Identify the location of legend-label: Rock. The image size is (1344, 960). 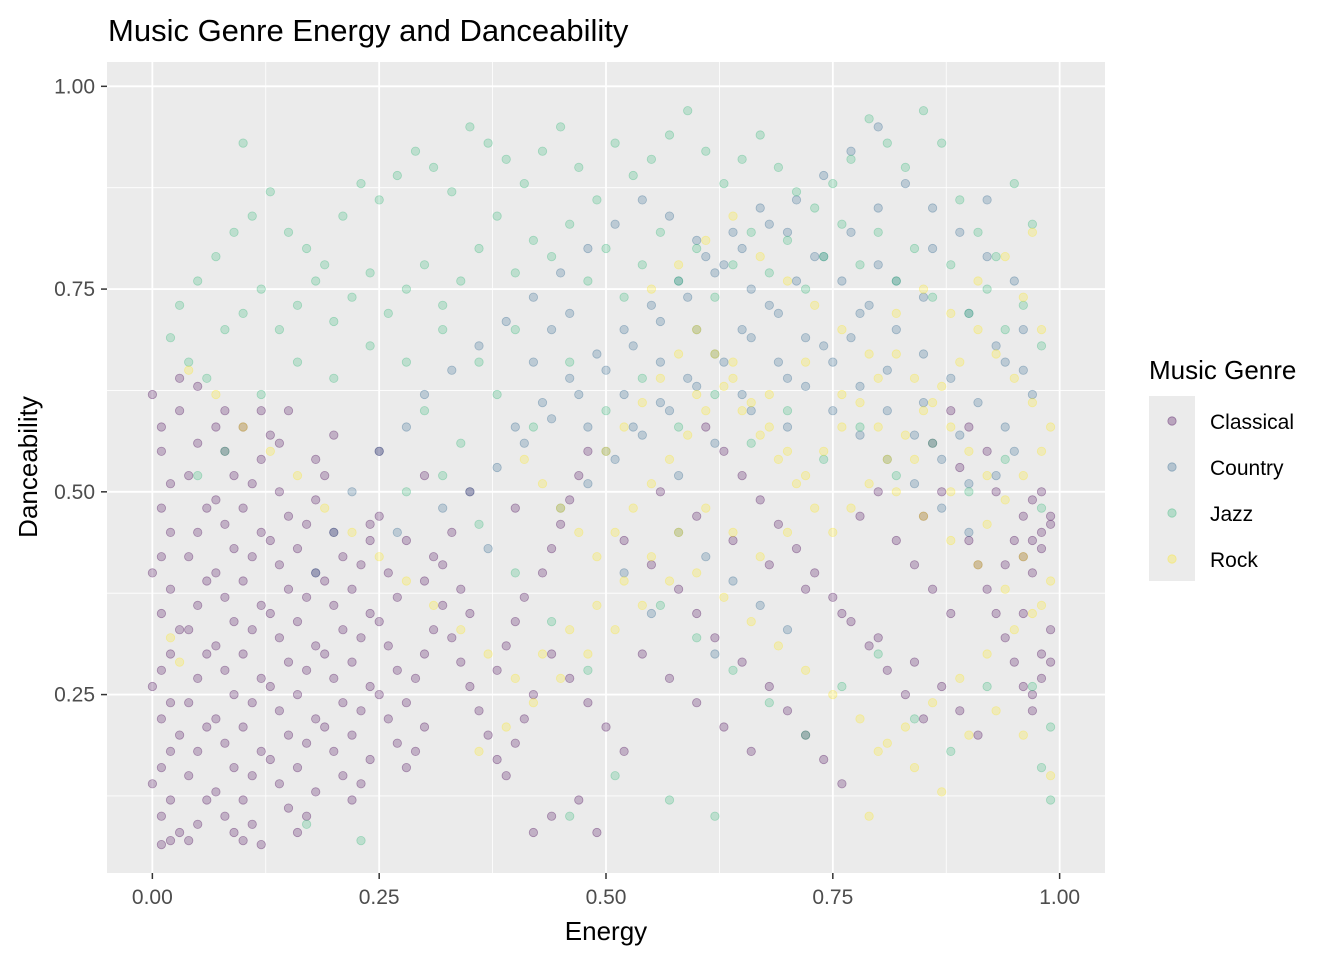
(1234, 560).